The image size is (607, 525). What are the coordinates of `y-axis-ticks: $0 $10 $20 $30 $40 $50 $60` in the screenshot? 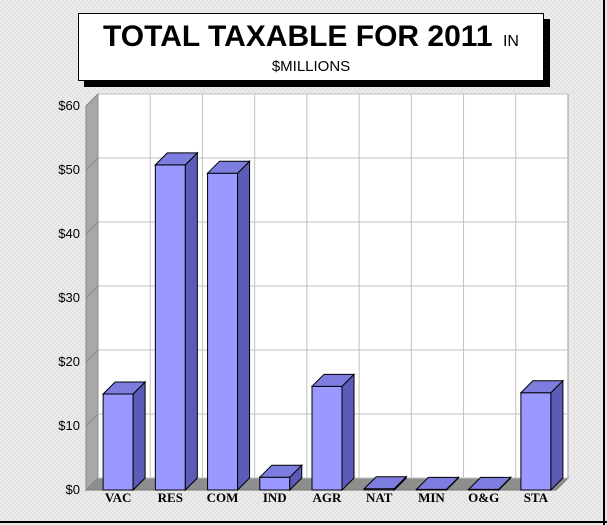 It's located at (69, 297).